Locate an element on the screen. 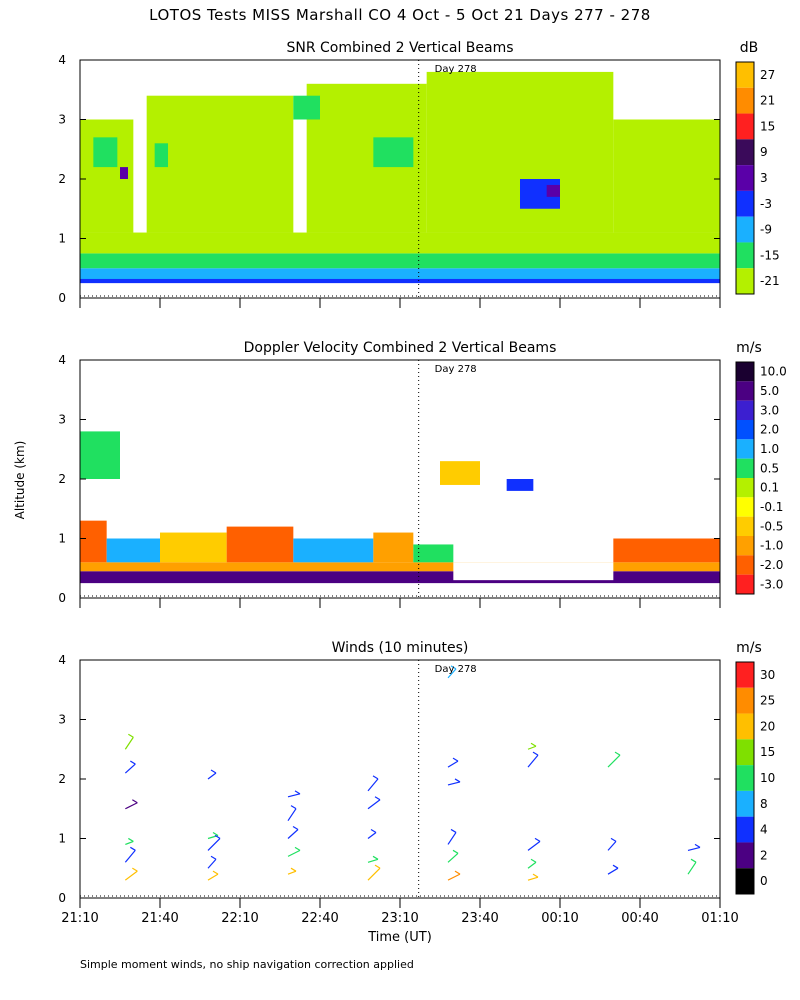 The width and height of the screenshot is (800, 1000). colorbar-label: -21 is located at coordinates (770, 281).